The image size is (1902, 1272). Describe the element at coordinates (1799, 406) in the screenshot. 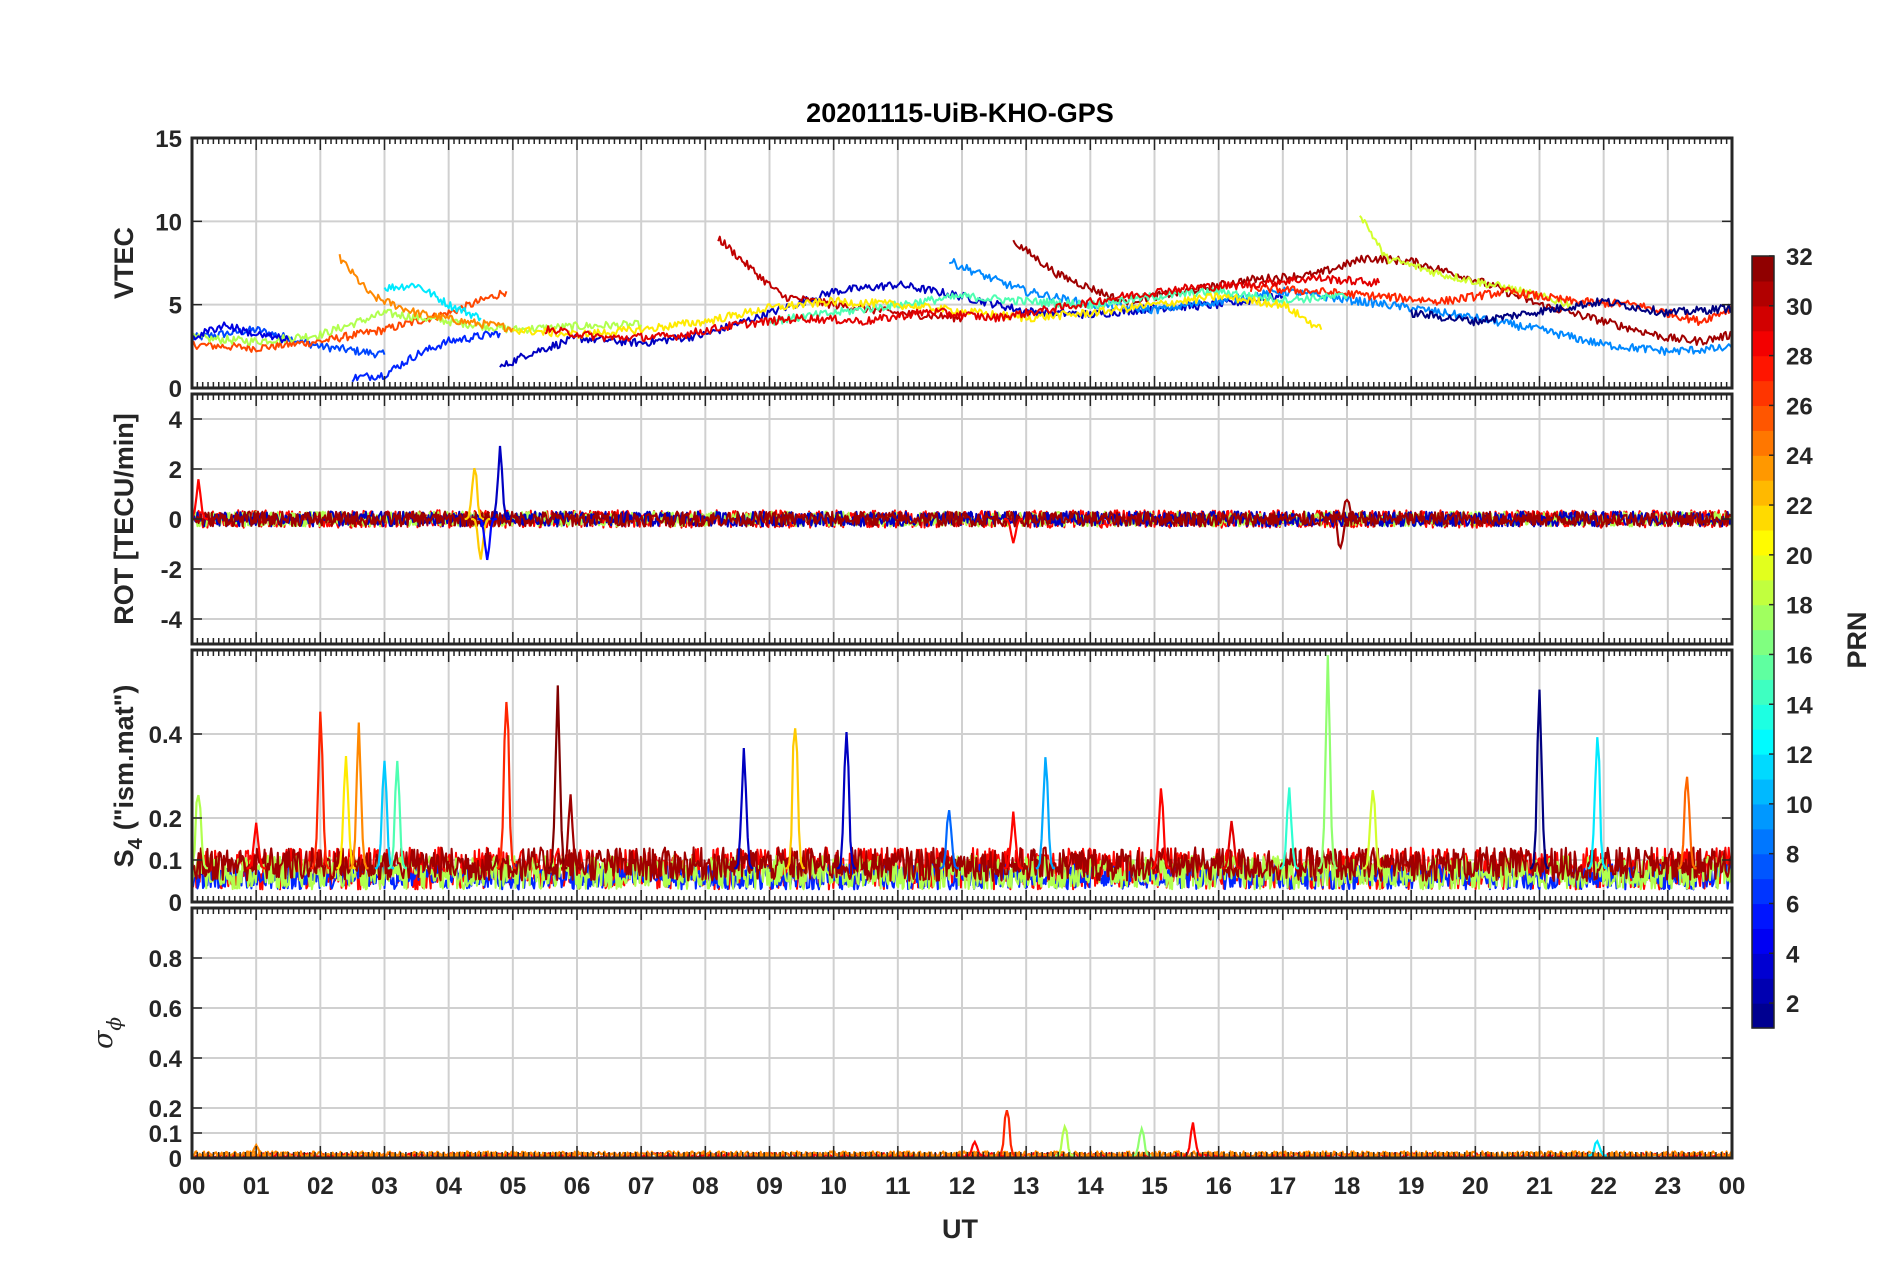

I see `colorbar-tick-label: 26` at that location.